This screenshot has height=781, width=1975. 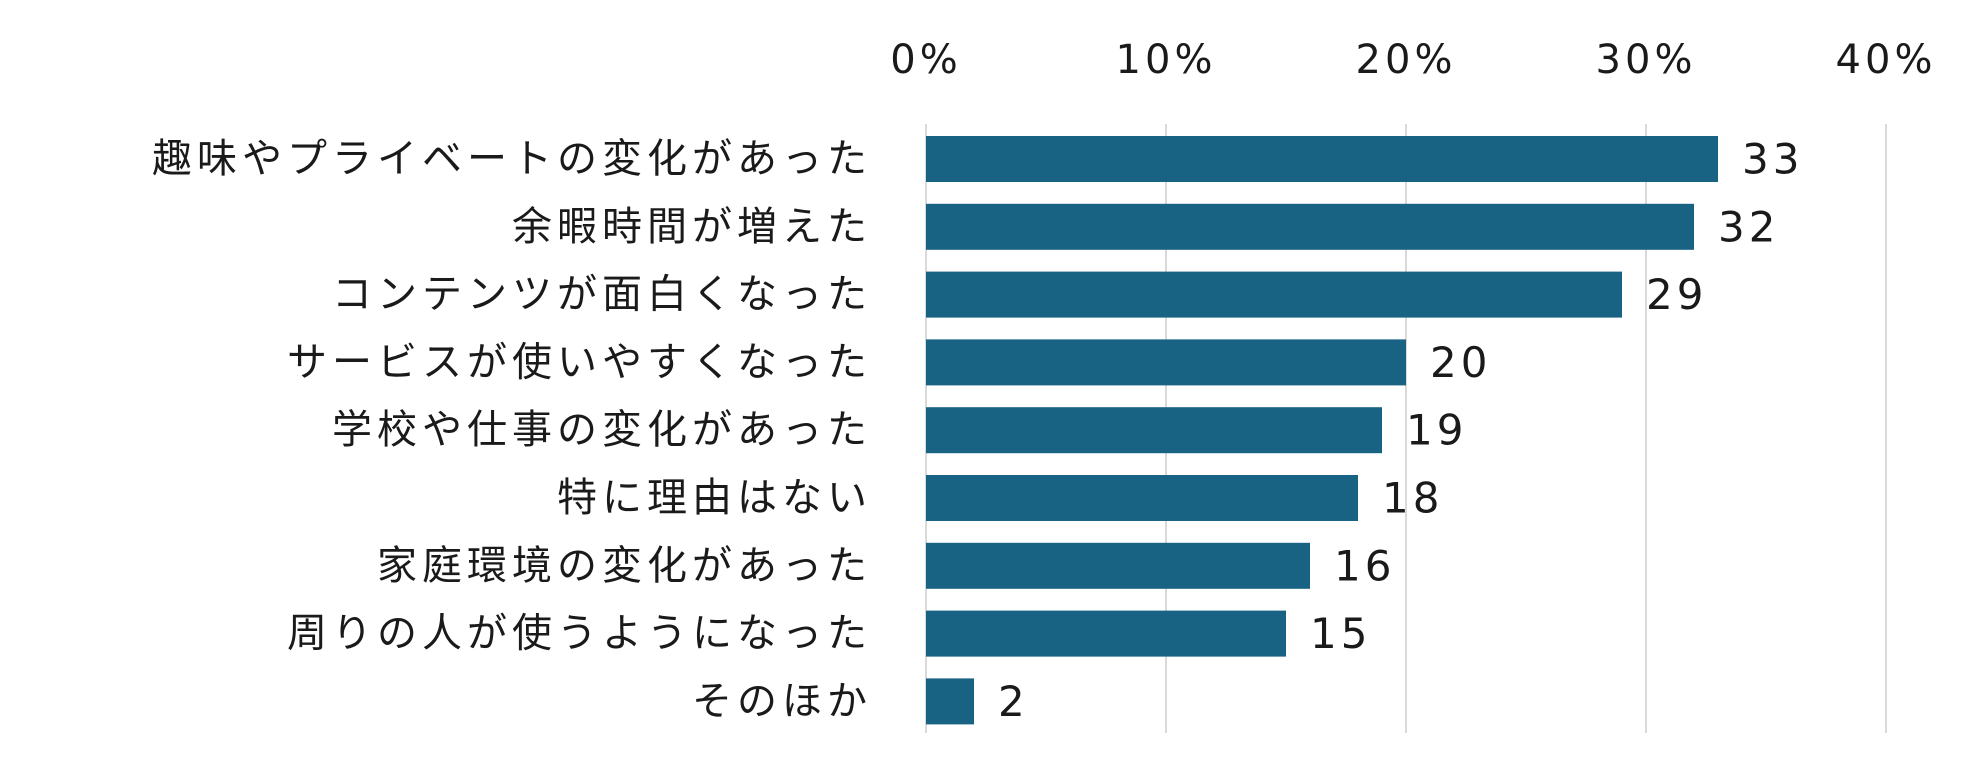 What do you see at coordinates (1412, 498) in the screenshot?
I see `data-label: 18` at bounding box center [1412, 498].